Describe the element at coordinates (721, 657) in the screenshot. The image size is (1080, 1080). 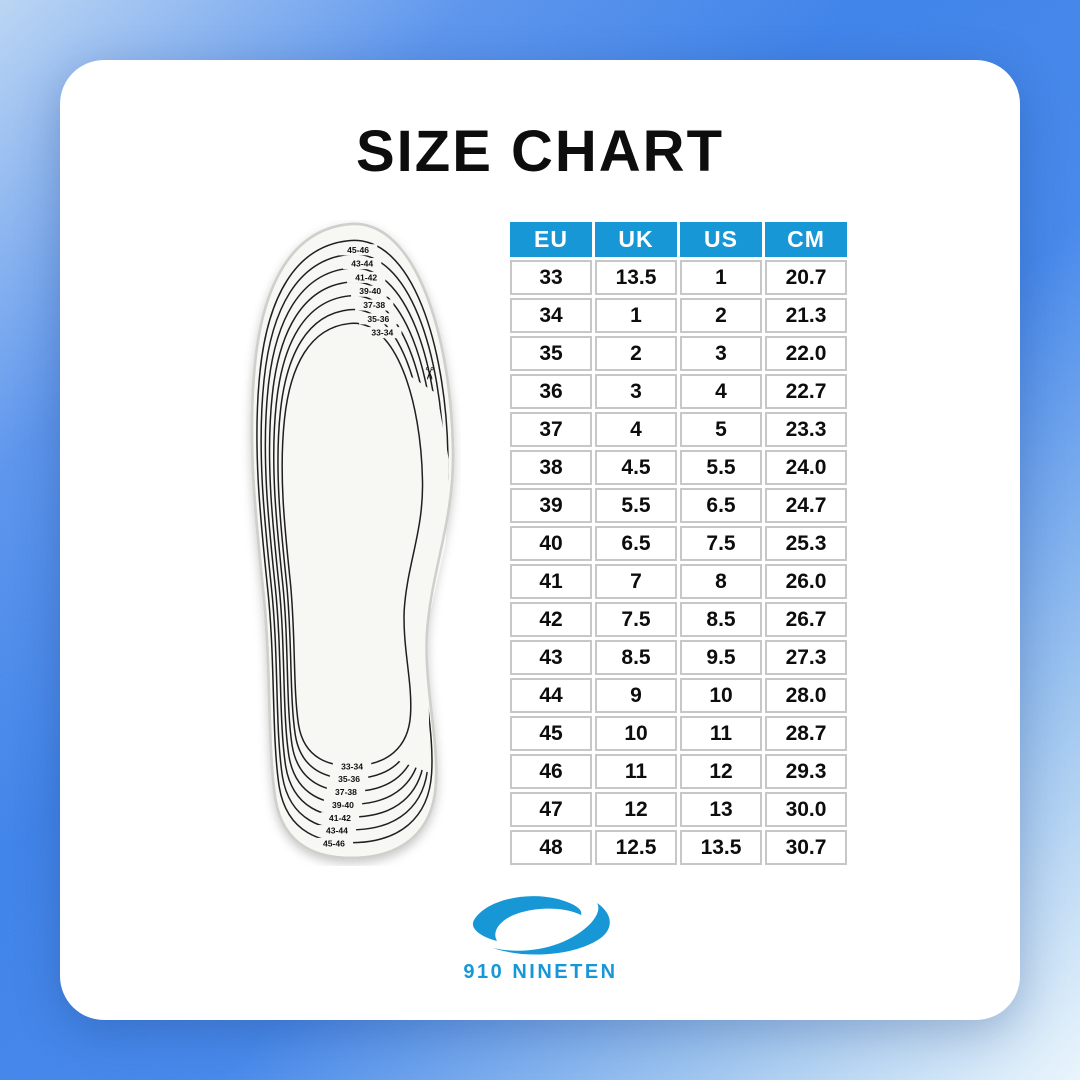
I see `size-cell: 9.5` at that location.